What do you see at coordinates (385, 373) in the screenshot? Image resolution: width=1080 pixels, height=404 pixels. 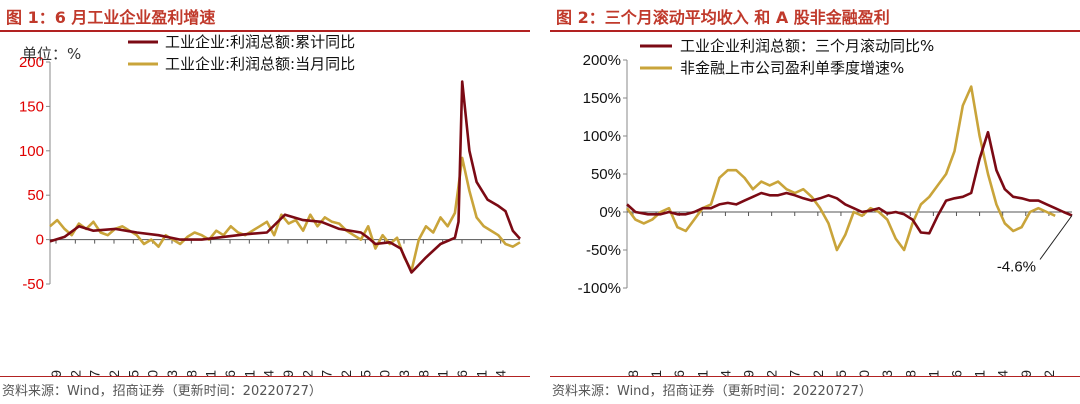 I see `x-tick-label: 2019-10` at bounding box center [385, 373].